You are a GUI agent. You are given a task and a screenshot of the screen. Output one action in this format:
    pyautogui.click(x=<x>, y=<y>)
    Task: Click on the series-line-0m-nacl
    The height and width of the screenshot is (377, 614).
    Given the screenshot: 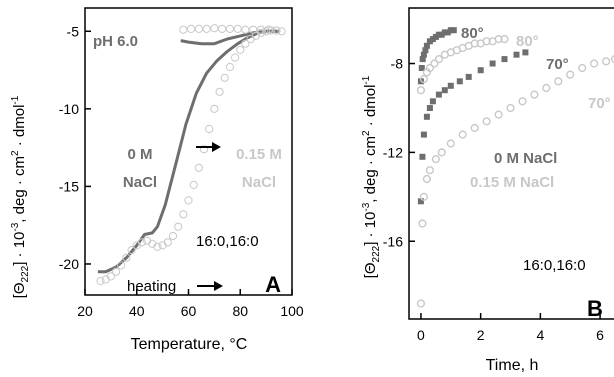 What is the action you would take?
    pyautogui.click(x=230, y=37)
    